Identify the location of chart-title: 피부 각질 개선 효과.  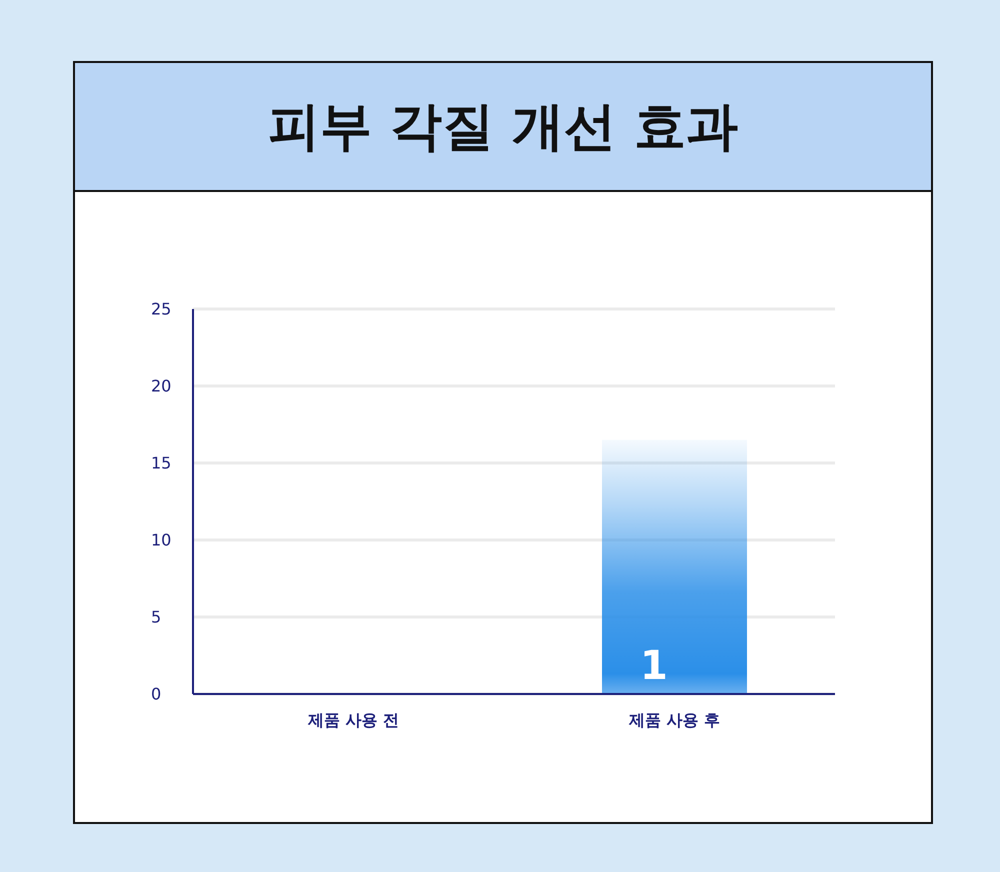
(503, 127).